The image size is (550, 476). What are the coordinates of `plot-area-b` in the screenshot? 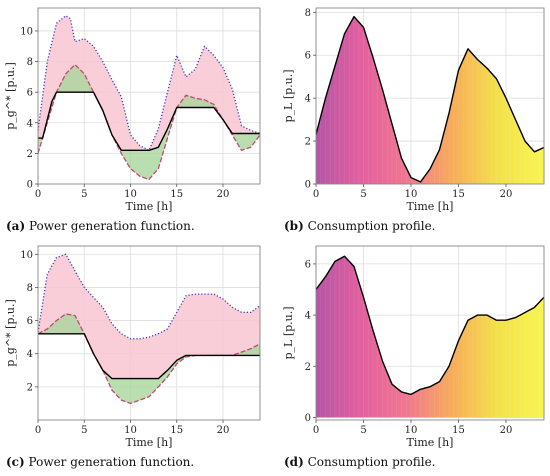 It's located at (430, 99).